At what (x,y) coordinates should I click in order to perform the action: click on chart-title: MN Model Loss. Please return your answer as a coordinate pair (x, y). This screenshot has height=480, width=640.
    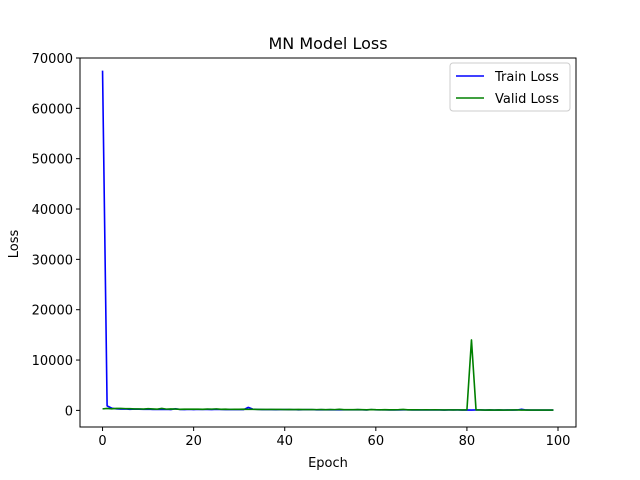
    Looking at the image, I should click on (327, 43).